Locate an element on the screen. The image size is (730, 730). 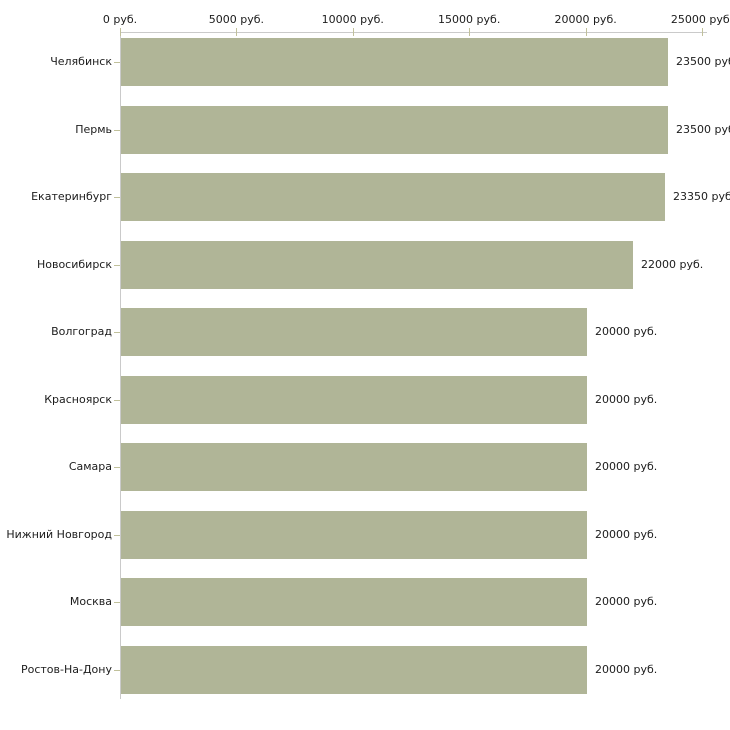
bar-Екатеринбург is located at coordinates (393, 197).